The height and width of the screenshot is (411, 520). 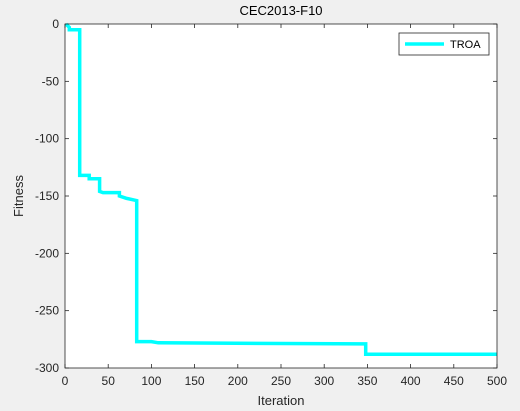 What do you see at coordinates (109, 381) in the screenshot?
I see `x-tick-label: 50` at bounding box center [109, 381].